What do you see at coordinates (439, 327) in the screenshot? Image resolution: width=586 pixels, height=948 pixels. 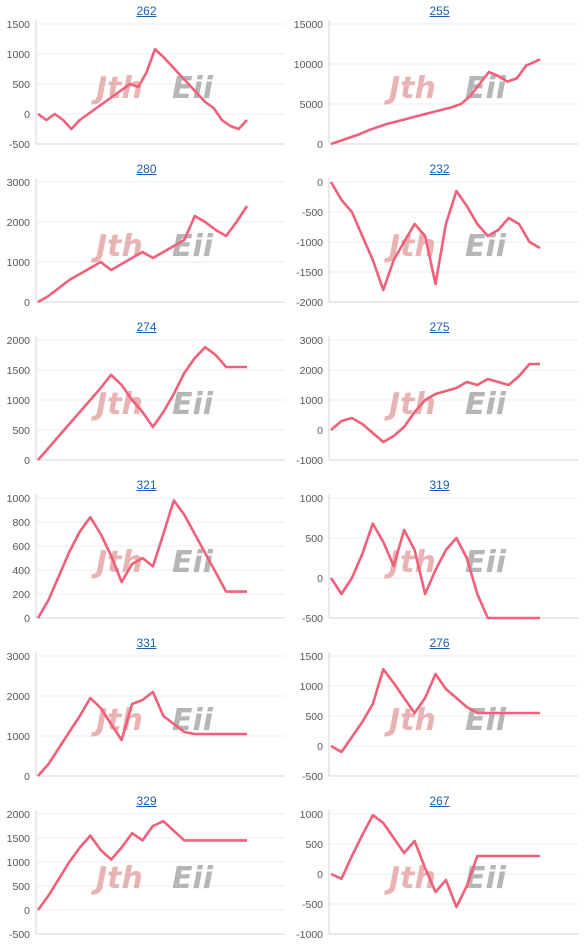 I see `chart-title-link: 275` at bounding box center [439, 327].